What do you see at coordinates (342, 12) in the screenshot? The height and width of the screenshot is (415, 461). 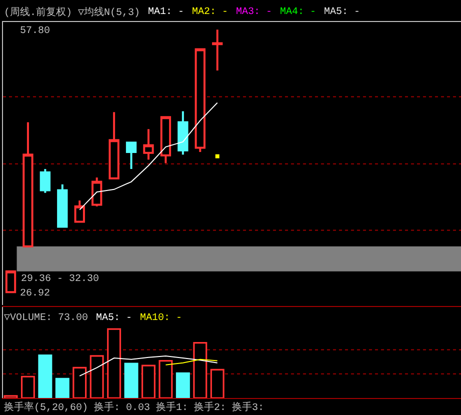 I see `legend-label: MA5: -` at bounding box center [342, 12].